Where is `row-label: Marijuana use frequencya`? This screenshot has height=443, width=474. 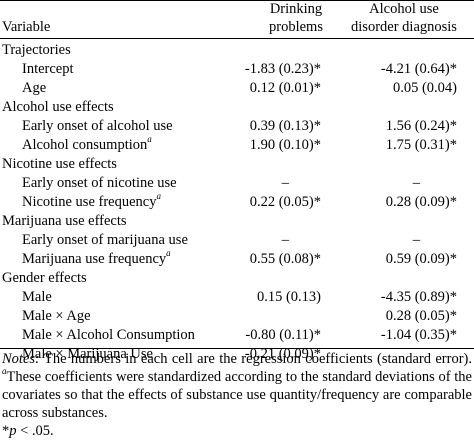
row-label: Marijuana use frequencya is located at coordinates (96, 257).